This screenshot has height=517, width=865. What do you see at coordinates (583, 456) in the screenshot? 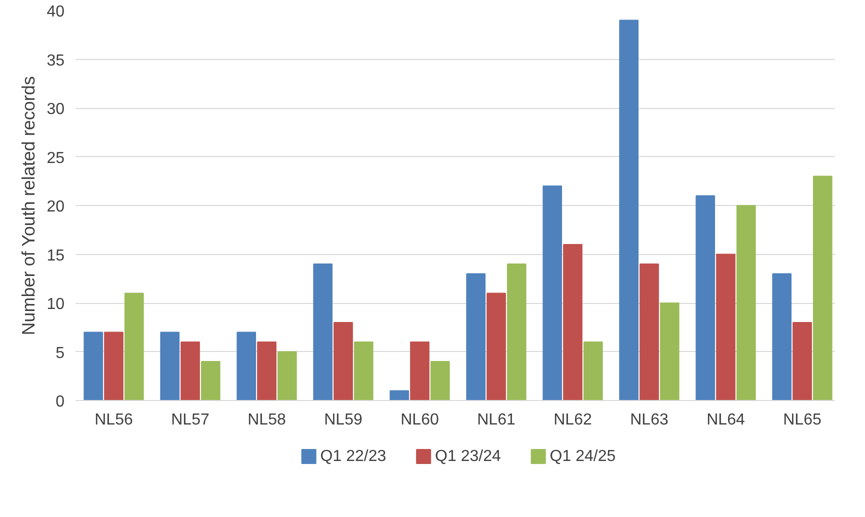
I see `legend-label: Q1 24/25` at bounding box center [583, 456].